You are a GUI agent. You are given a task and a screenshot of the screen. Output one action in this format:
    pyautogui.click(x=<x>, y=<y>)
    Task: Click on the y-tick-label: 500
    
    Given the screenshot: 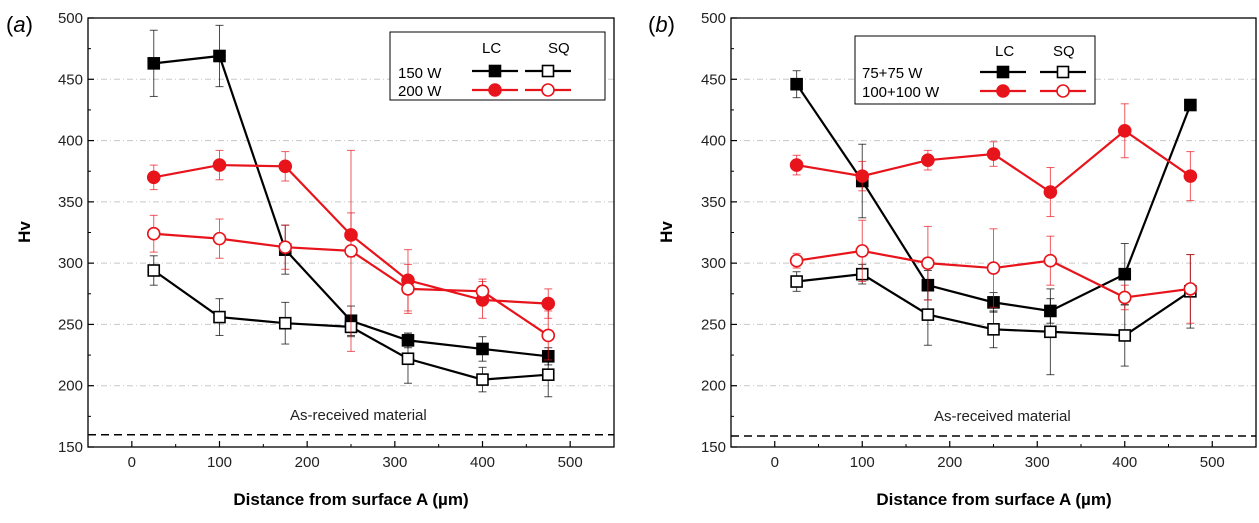 What is the action you would take?
    pyautogui.click(x=713, y=18)
    